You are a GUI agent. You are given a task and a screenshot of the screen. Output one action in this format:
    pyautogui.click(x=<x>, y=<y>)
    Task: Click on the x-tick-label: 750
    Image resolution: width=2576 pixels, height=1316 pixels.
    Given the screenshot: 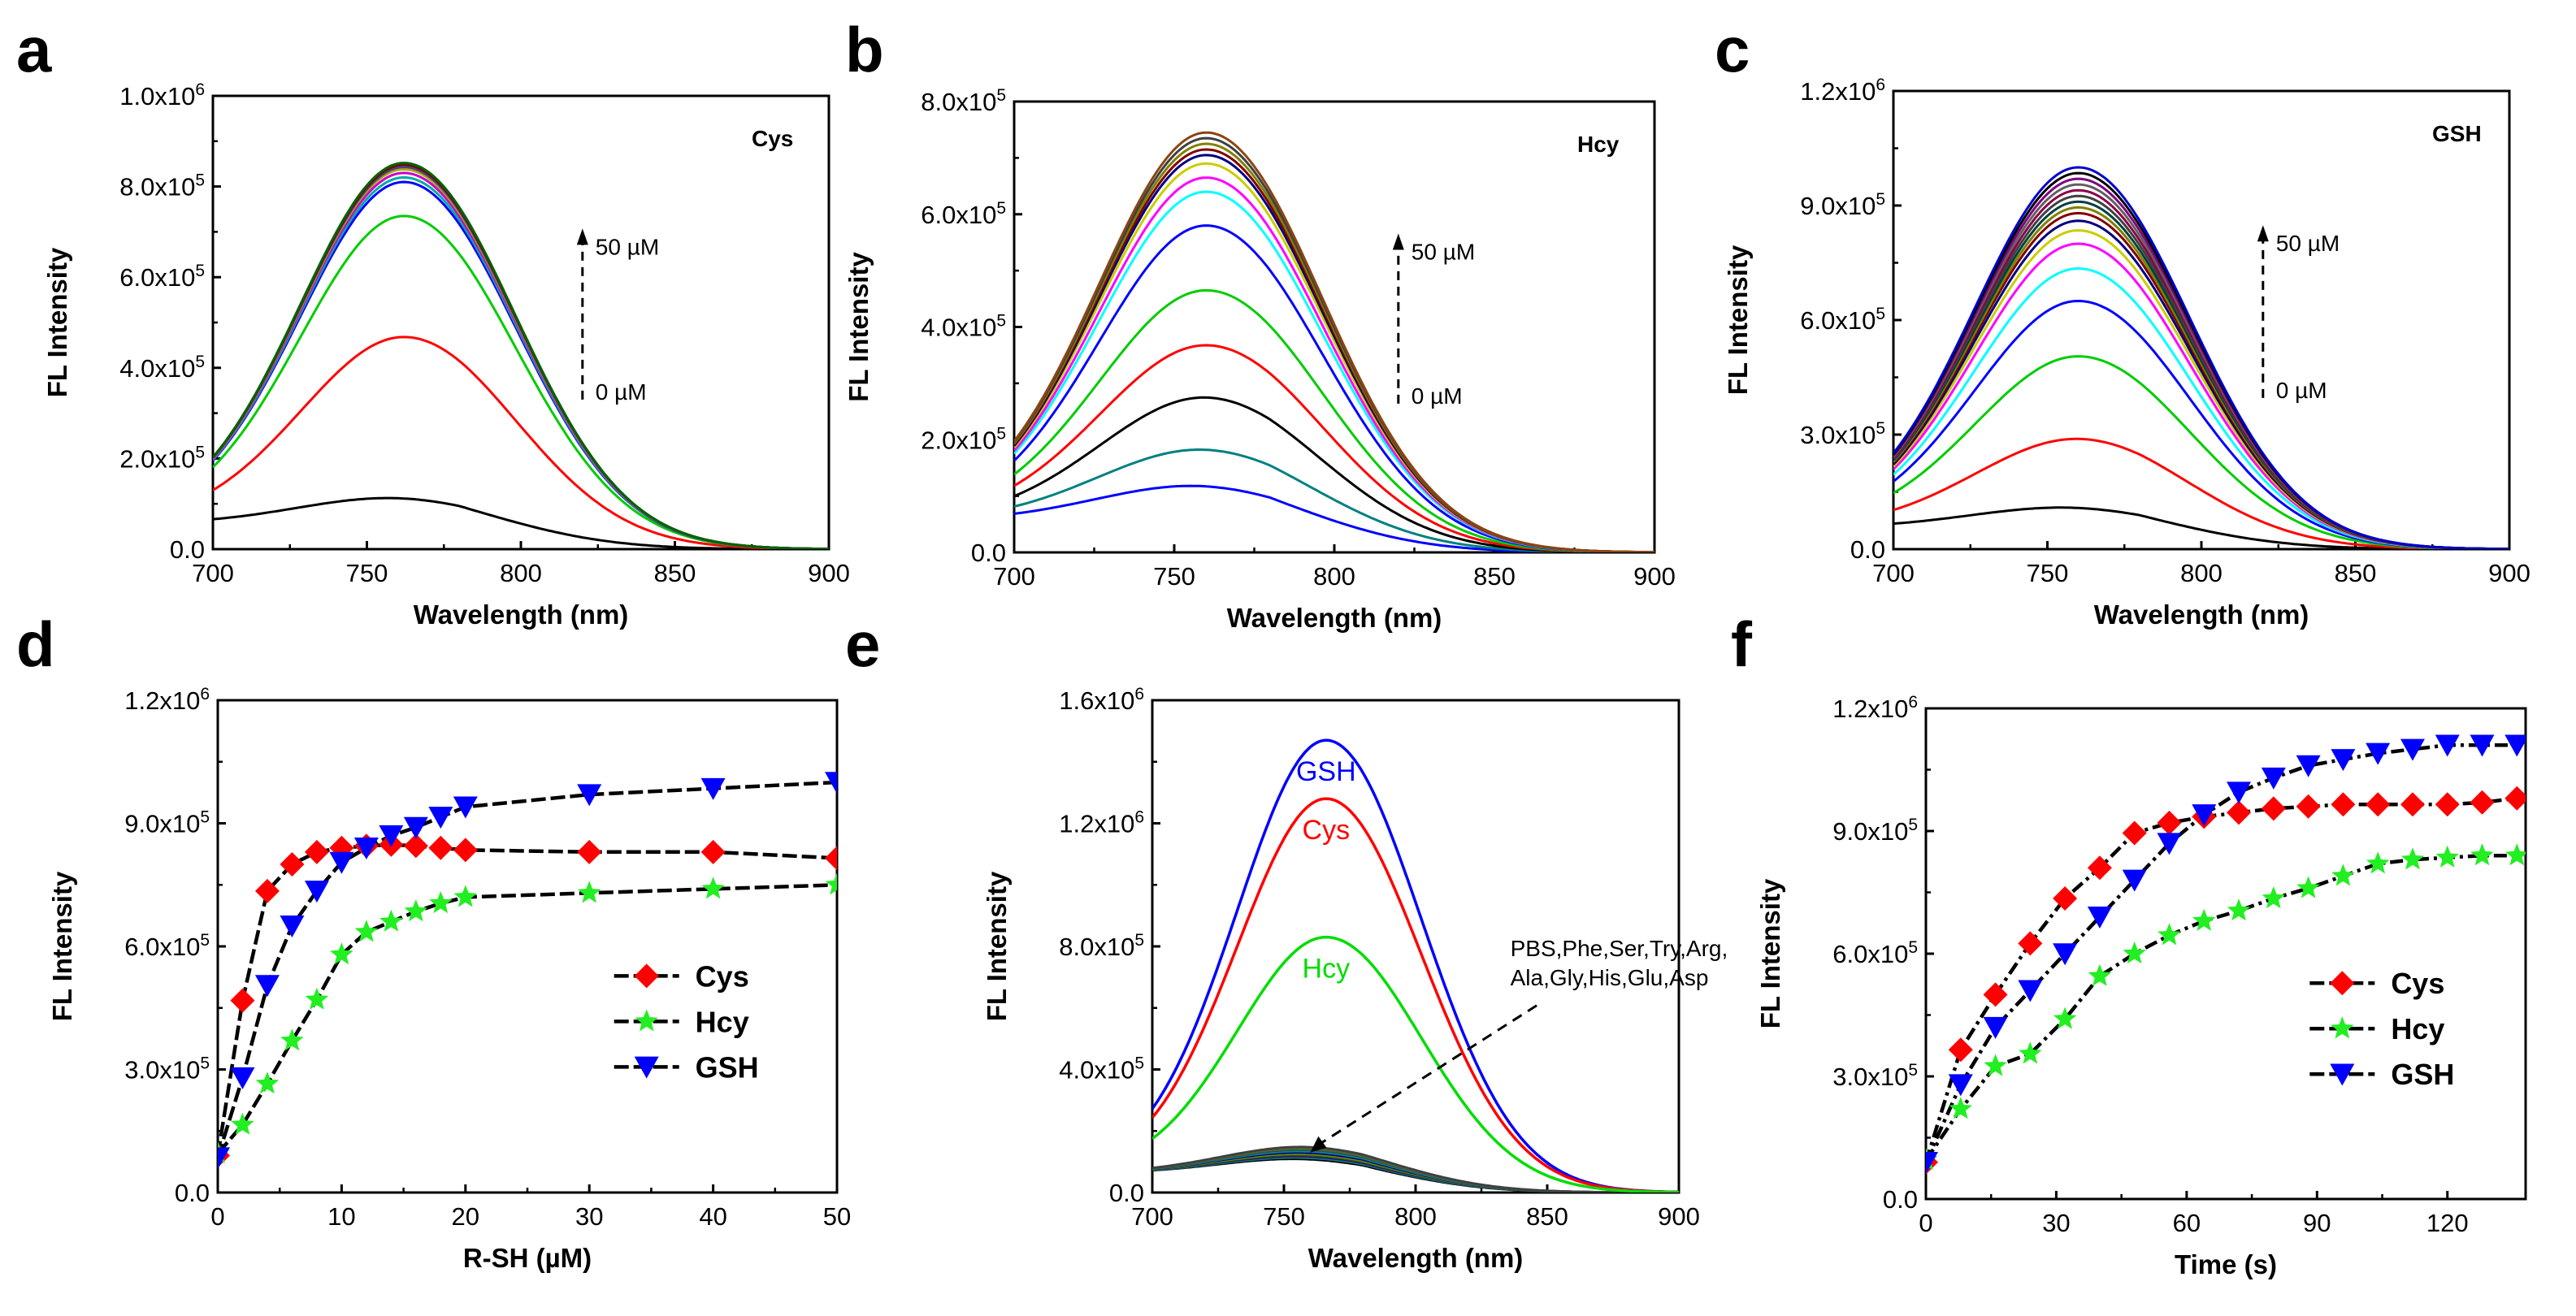 What is the action you would take?
    pyautogui.click(x=367, y=573)
    